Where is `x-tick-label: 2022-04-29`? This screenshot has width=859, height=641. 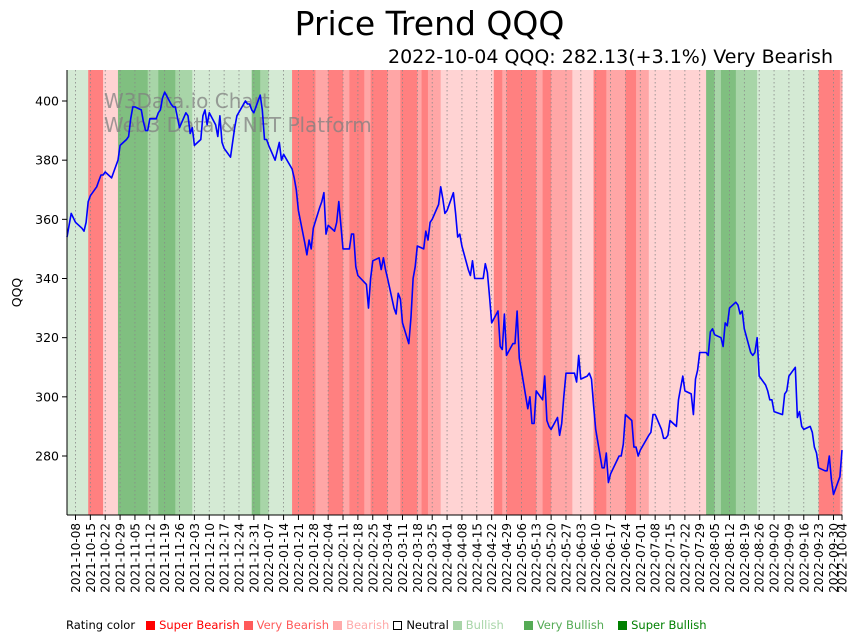 x-tick-label: 2022-04-29 is located at coordinates (507, 558).